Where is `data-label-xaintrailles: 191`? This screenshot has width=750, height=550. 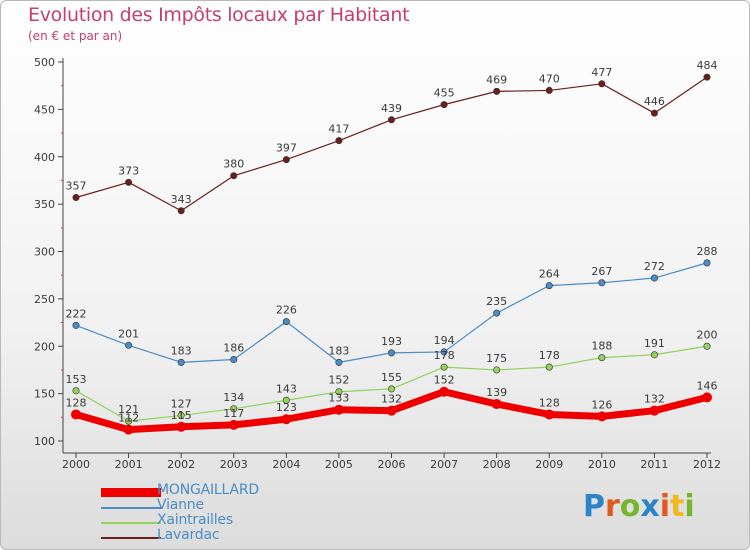 data-label-xaintrailles: 191 is located at coordinates (654, 343).